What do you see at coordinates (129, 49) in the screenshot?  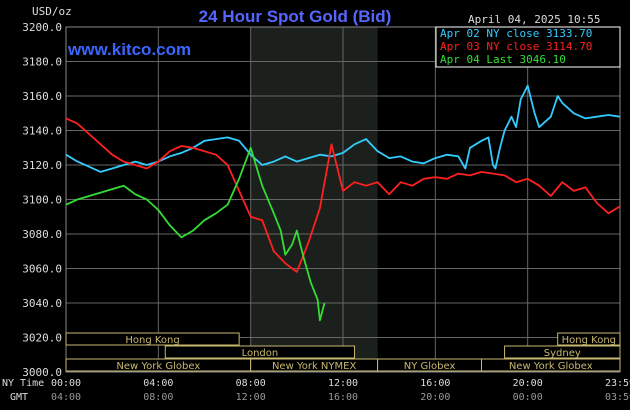 I see `watermark-link: www.kitco.com` at bounding box center [129, 49].